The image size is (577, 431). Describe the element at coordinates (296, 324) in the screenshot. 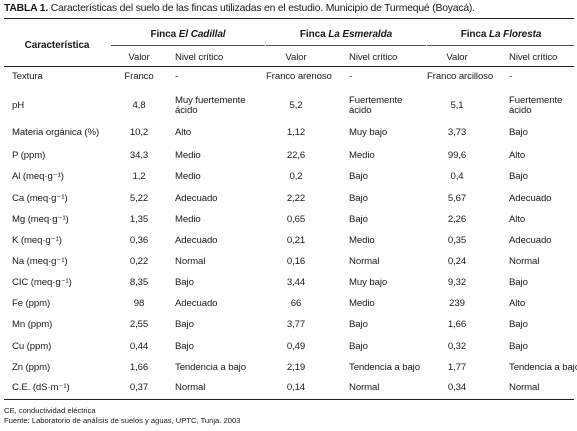

I see `value-cell: 3,77` at that location.